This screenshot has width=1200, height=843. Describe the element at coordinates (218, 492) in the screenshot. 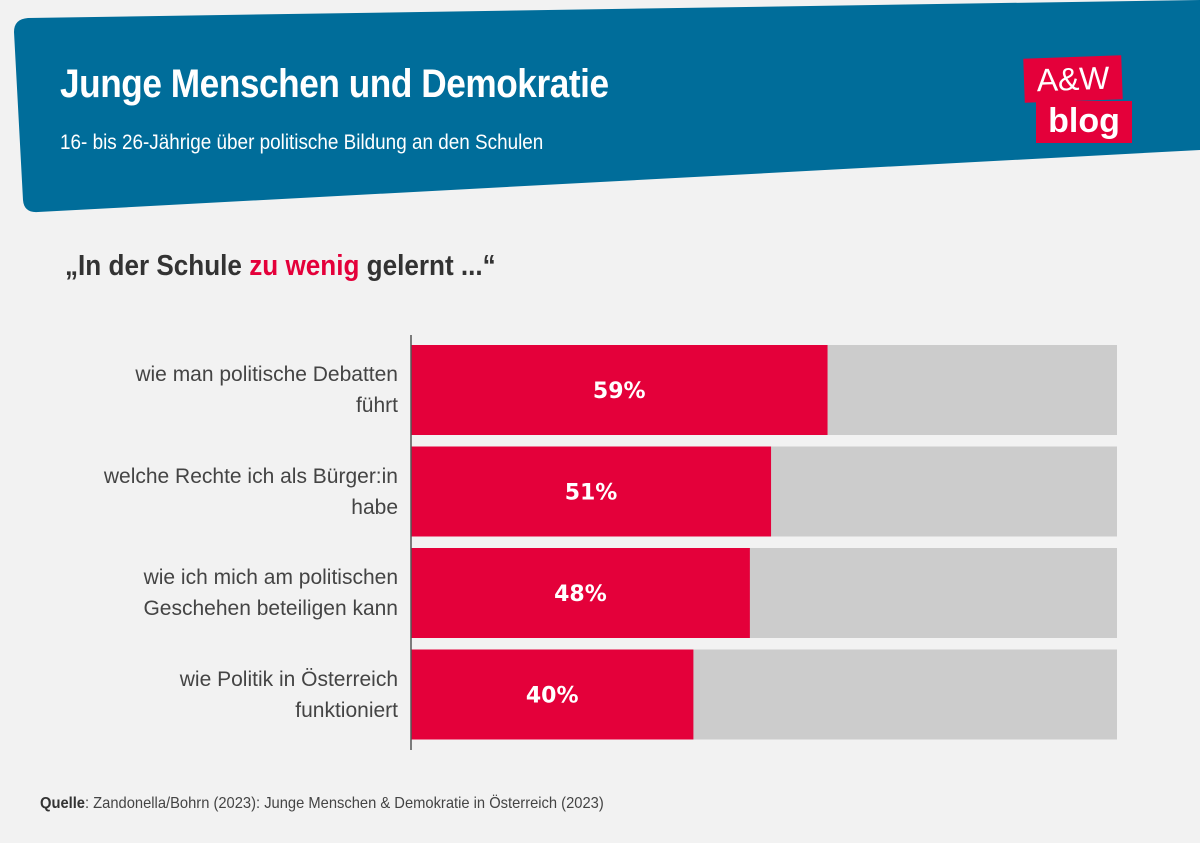

I see `category-label: welche Rechte ich als Bürger:in habe` at that location.